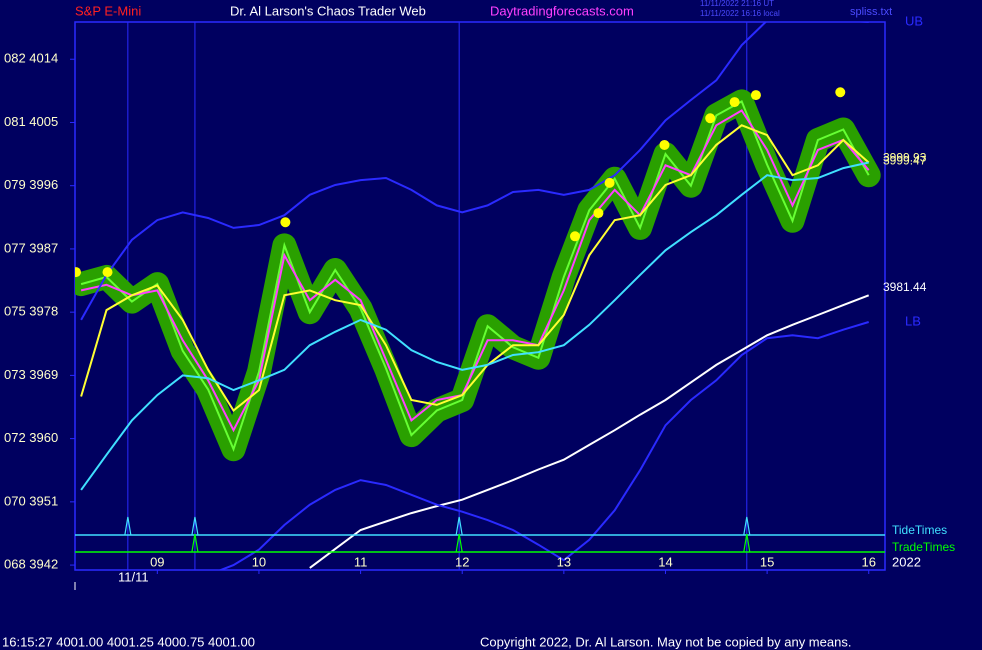 This screenshot has width=982, height=650. Describe the element at coordinates (31, 311) in the screenshot. I see `y-tick-label: 075 3978` at that location.